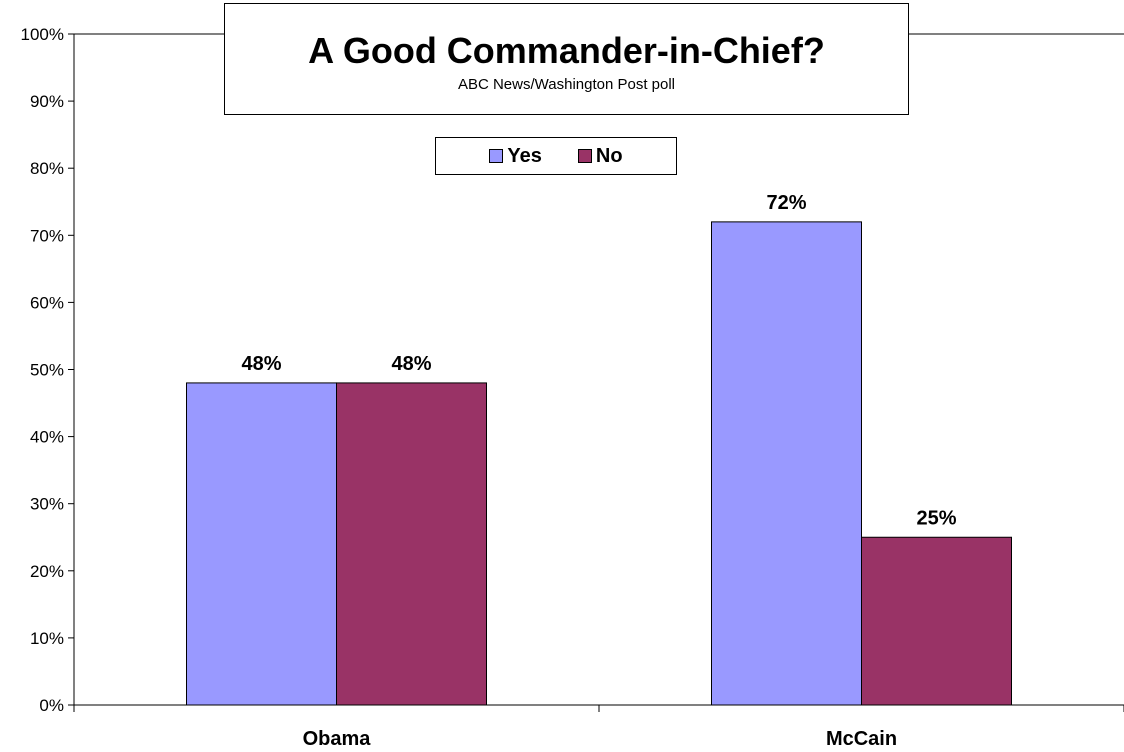 The width and height of the screenshot is (1124, 752). What do you see at coordinates (47, 638) in the screenshot?
I see `y-tick-label: 10%` at bounding box center [47, 638].